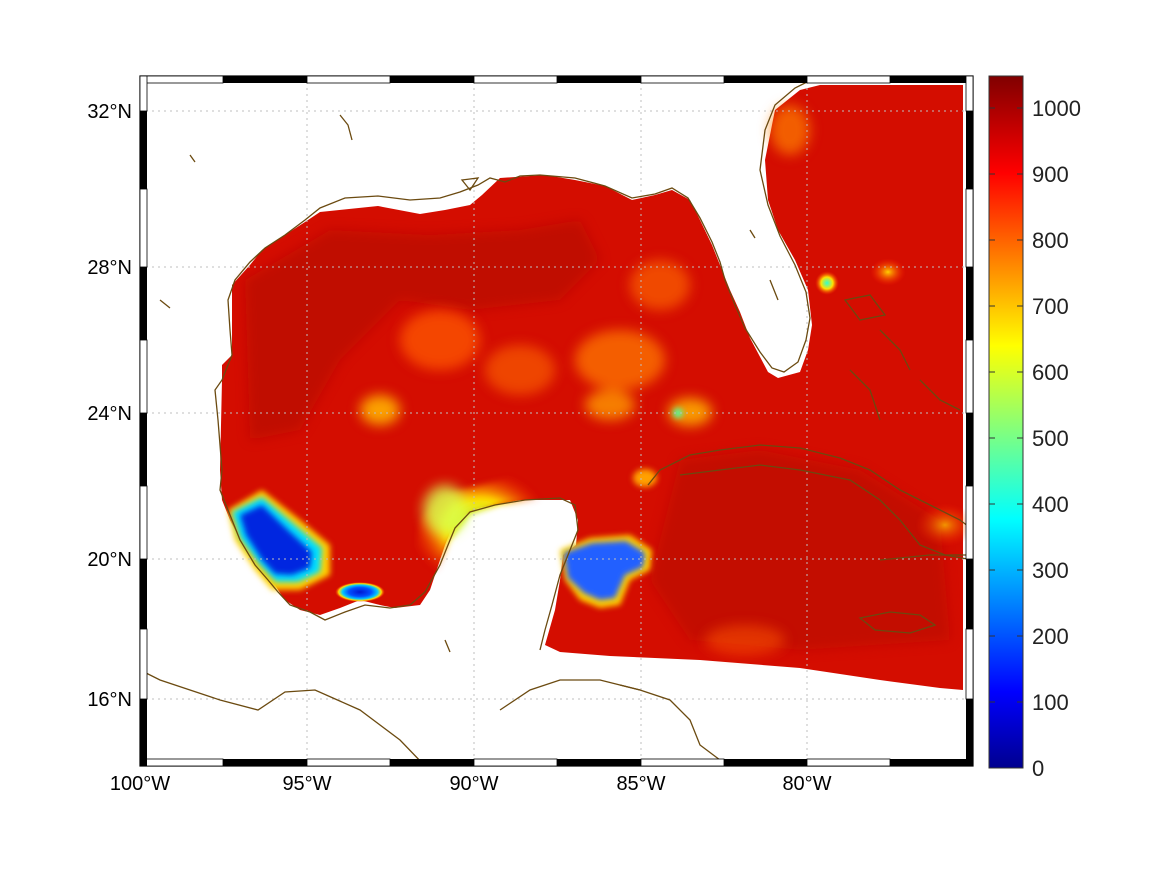 The width and height of the screenshot is (1167, 875). Describe the element at coordinates (1006, 405) in the screenshot. I see `colorbar-ticks` at that location.